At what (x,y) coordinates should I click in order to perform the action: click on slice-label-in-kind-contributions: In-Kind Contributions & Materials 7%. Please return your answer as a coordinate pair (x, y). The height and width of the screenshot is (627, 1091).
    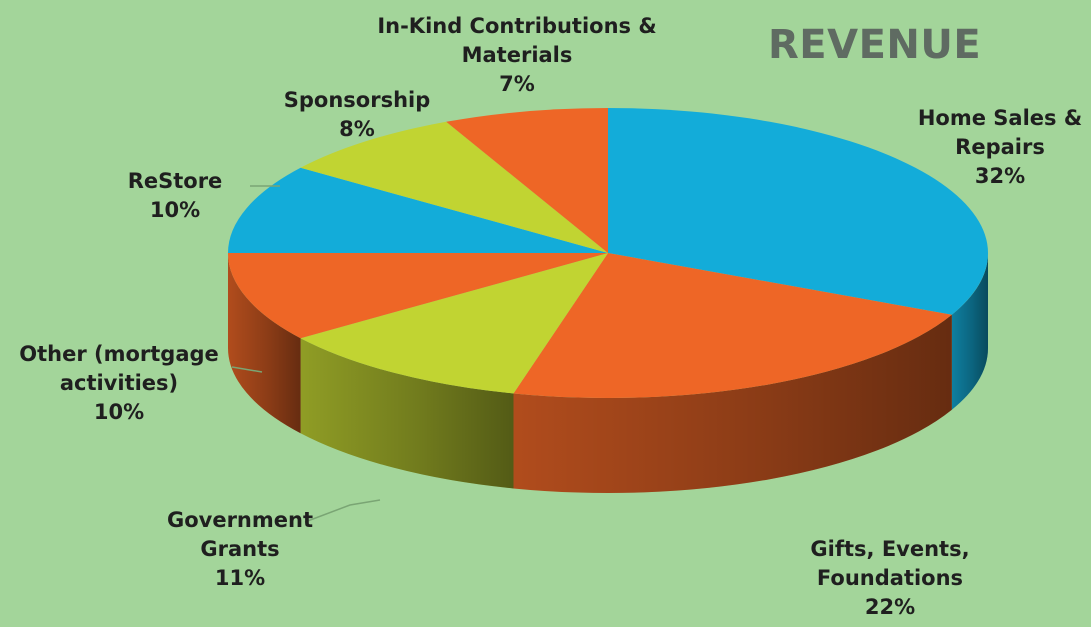
    Looking at the image, I should click on (517, 55).